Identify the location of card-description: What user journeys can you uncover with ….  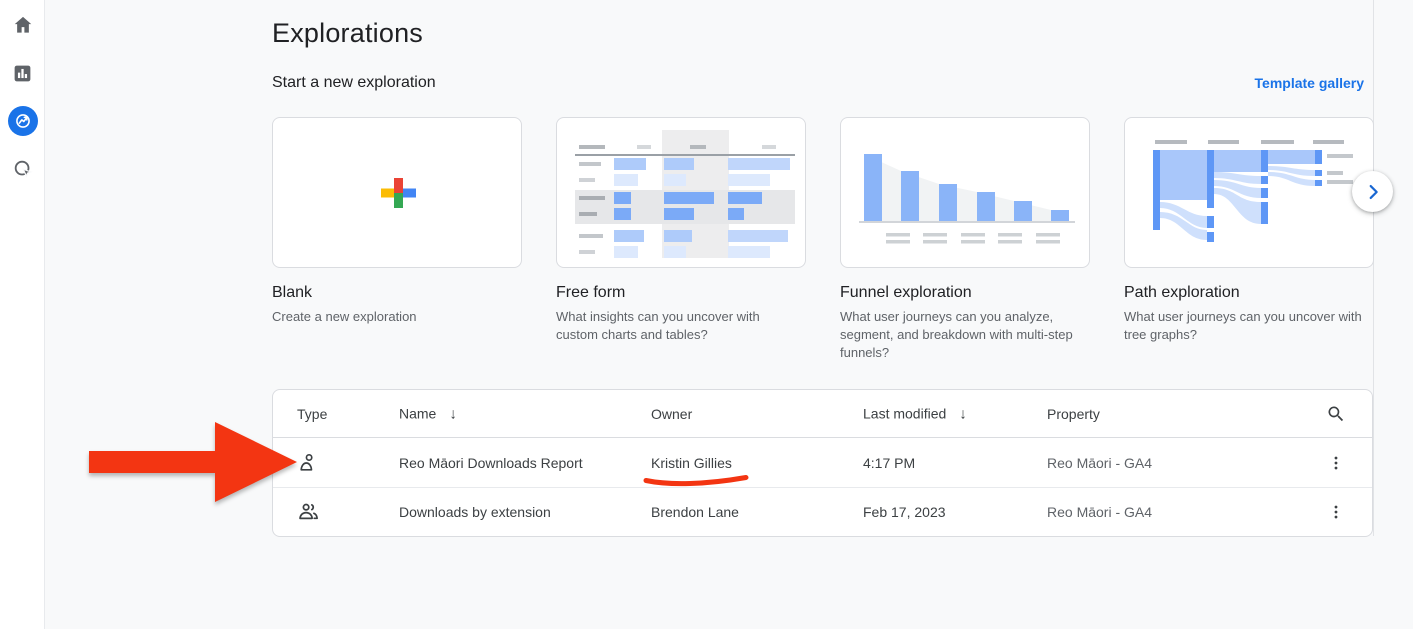
(1243, 325).